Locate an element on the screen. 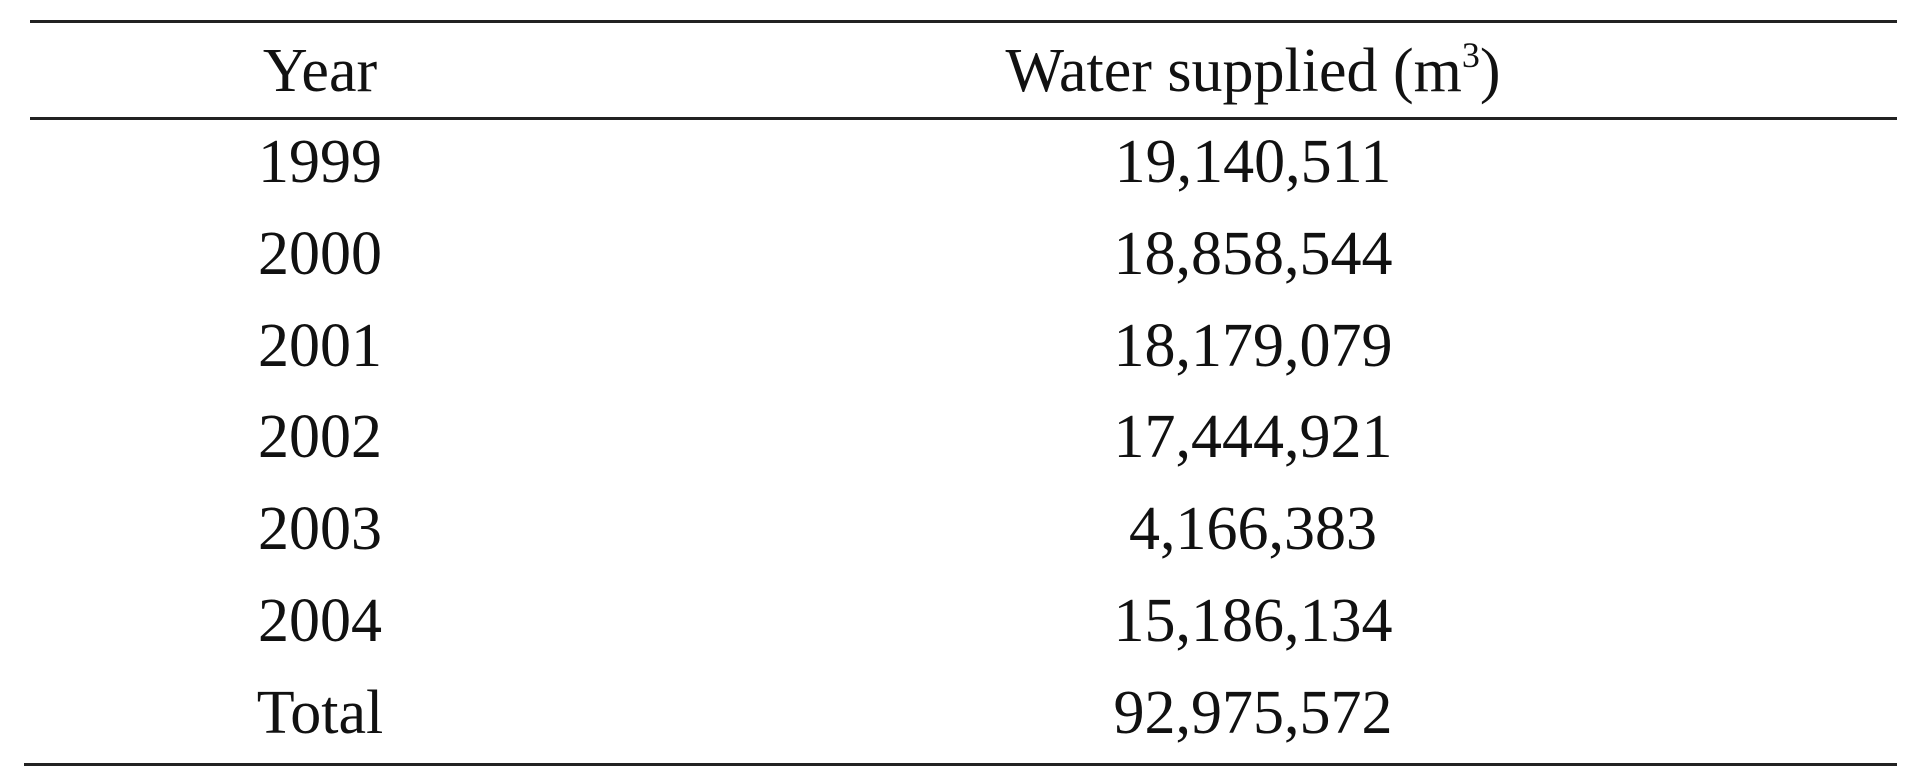 Image resolution: width=1912 pixels, height=774 pixels. year-cell: 1999 is located at coordinates (320, 162).